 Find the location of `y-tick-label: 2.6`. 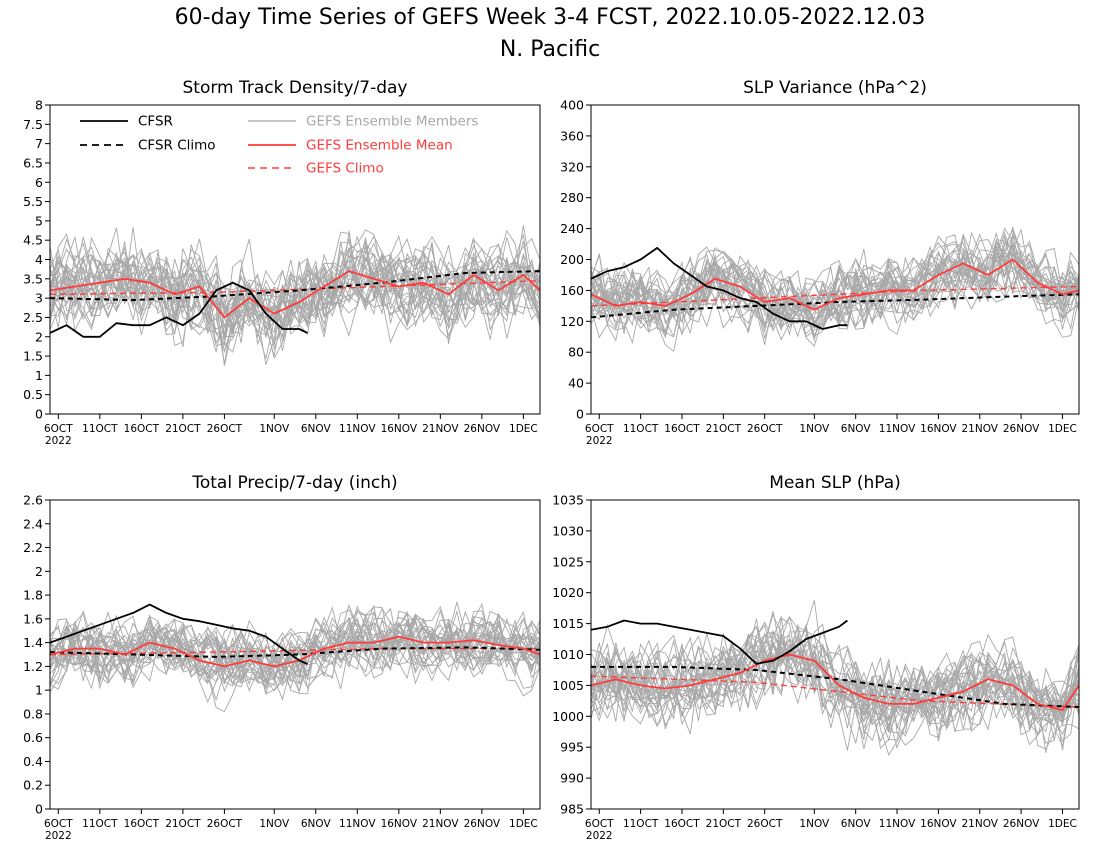

y-tick-label: 2.6 is located at coordinates (33, 500).